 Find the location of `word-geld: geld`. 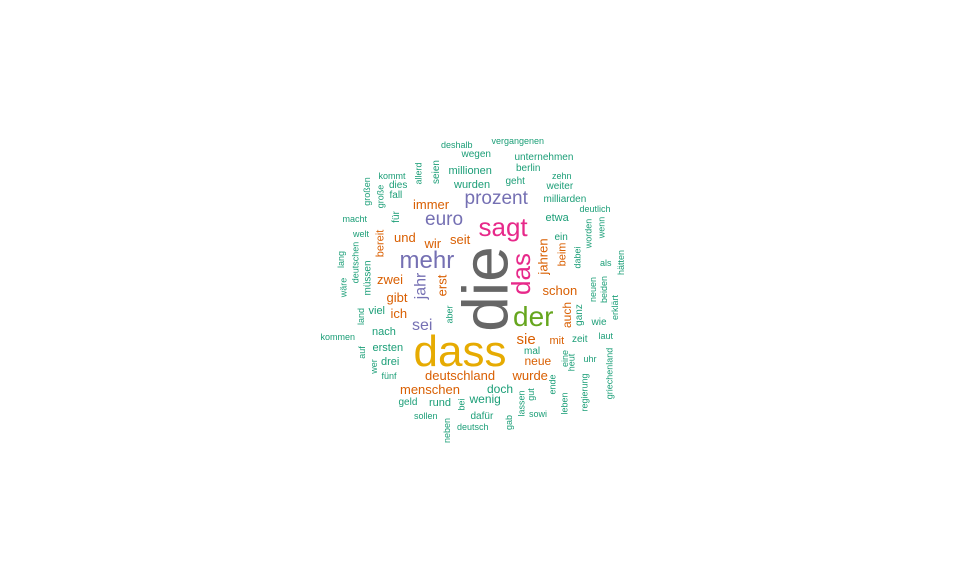

word-geld: geld is located at coordinates (408, 402).